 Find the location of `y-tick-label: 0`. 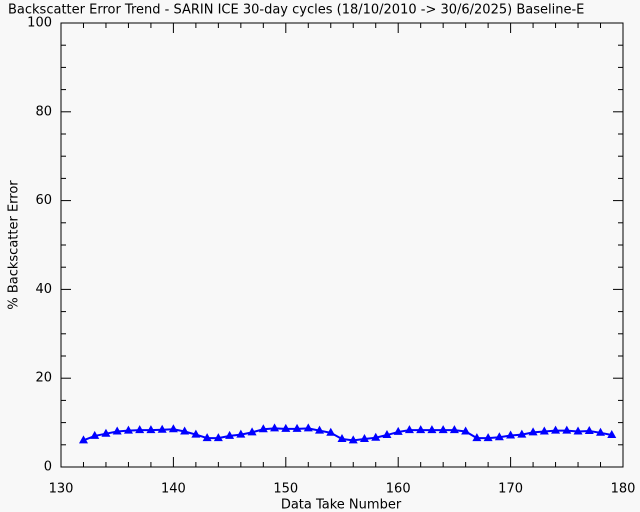

y-tick-label: 0 is located at coordinates (48, 467).